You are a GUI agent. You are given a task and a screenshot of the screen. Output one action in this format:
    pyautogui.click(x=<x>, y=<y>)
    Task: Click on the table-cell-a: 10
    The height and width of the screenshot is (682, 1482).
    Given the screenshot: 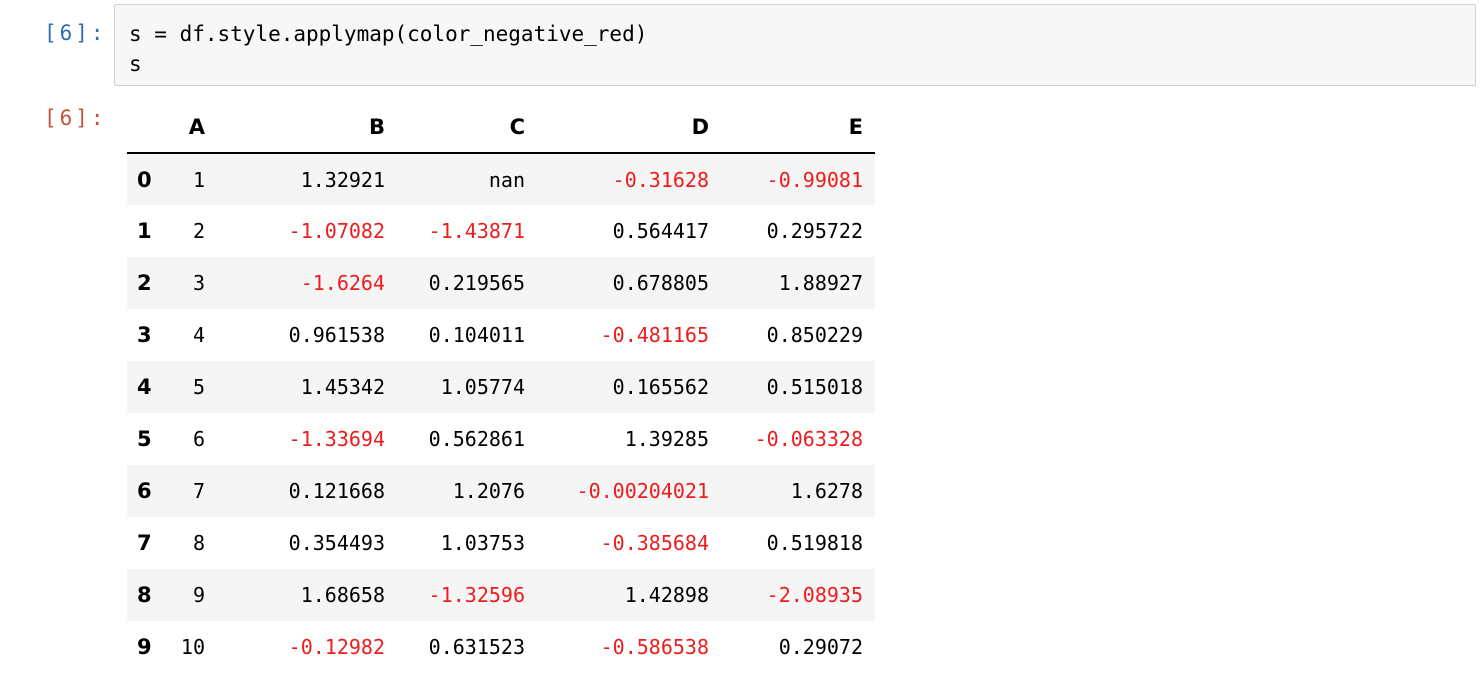 What is the action you would take?
    pyautogui.click(x=192, y=647)
    